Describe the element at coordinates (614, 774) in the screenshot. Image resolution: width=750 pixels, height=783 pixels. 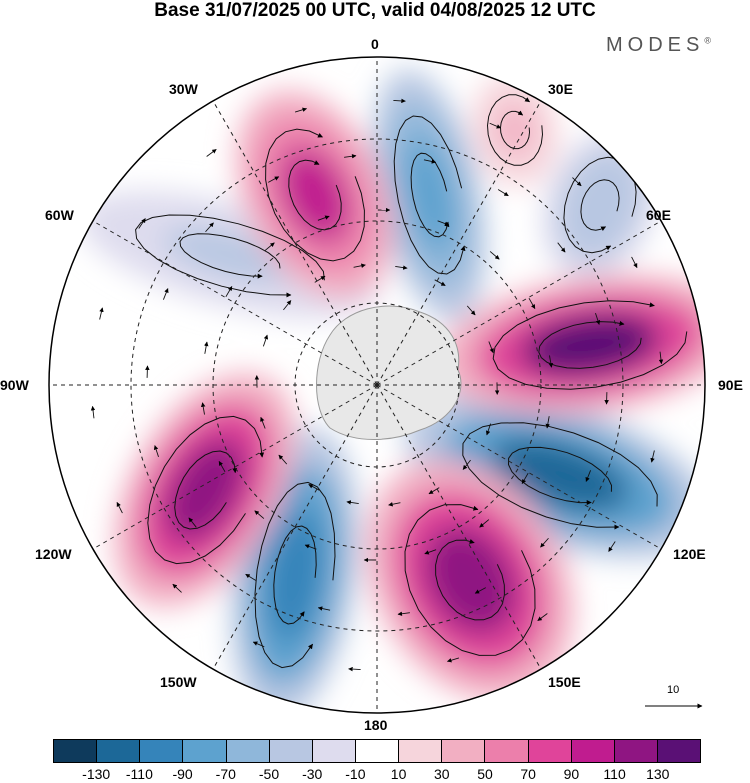
I see `colorbar-tick-label: 110` at that location.